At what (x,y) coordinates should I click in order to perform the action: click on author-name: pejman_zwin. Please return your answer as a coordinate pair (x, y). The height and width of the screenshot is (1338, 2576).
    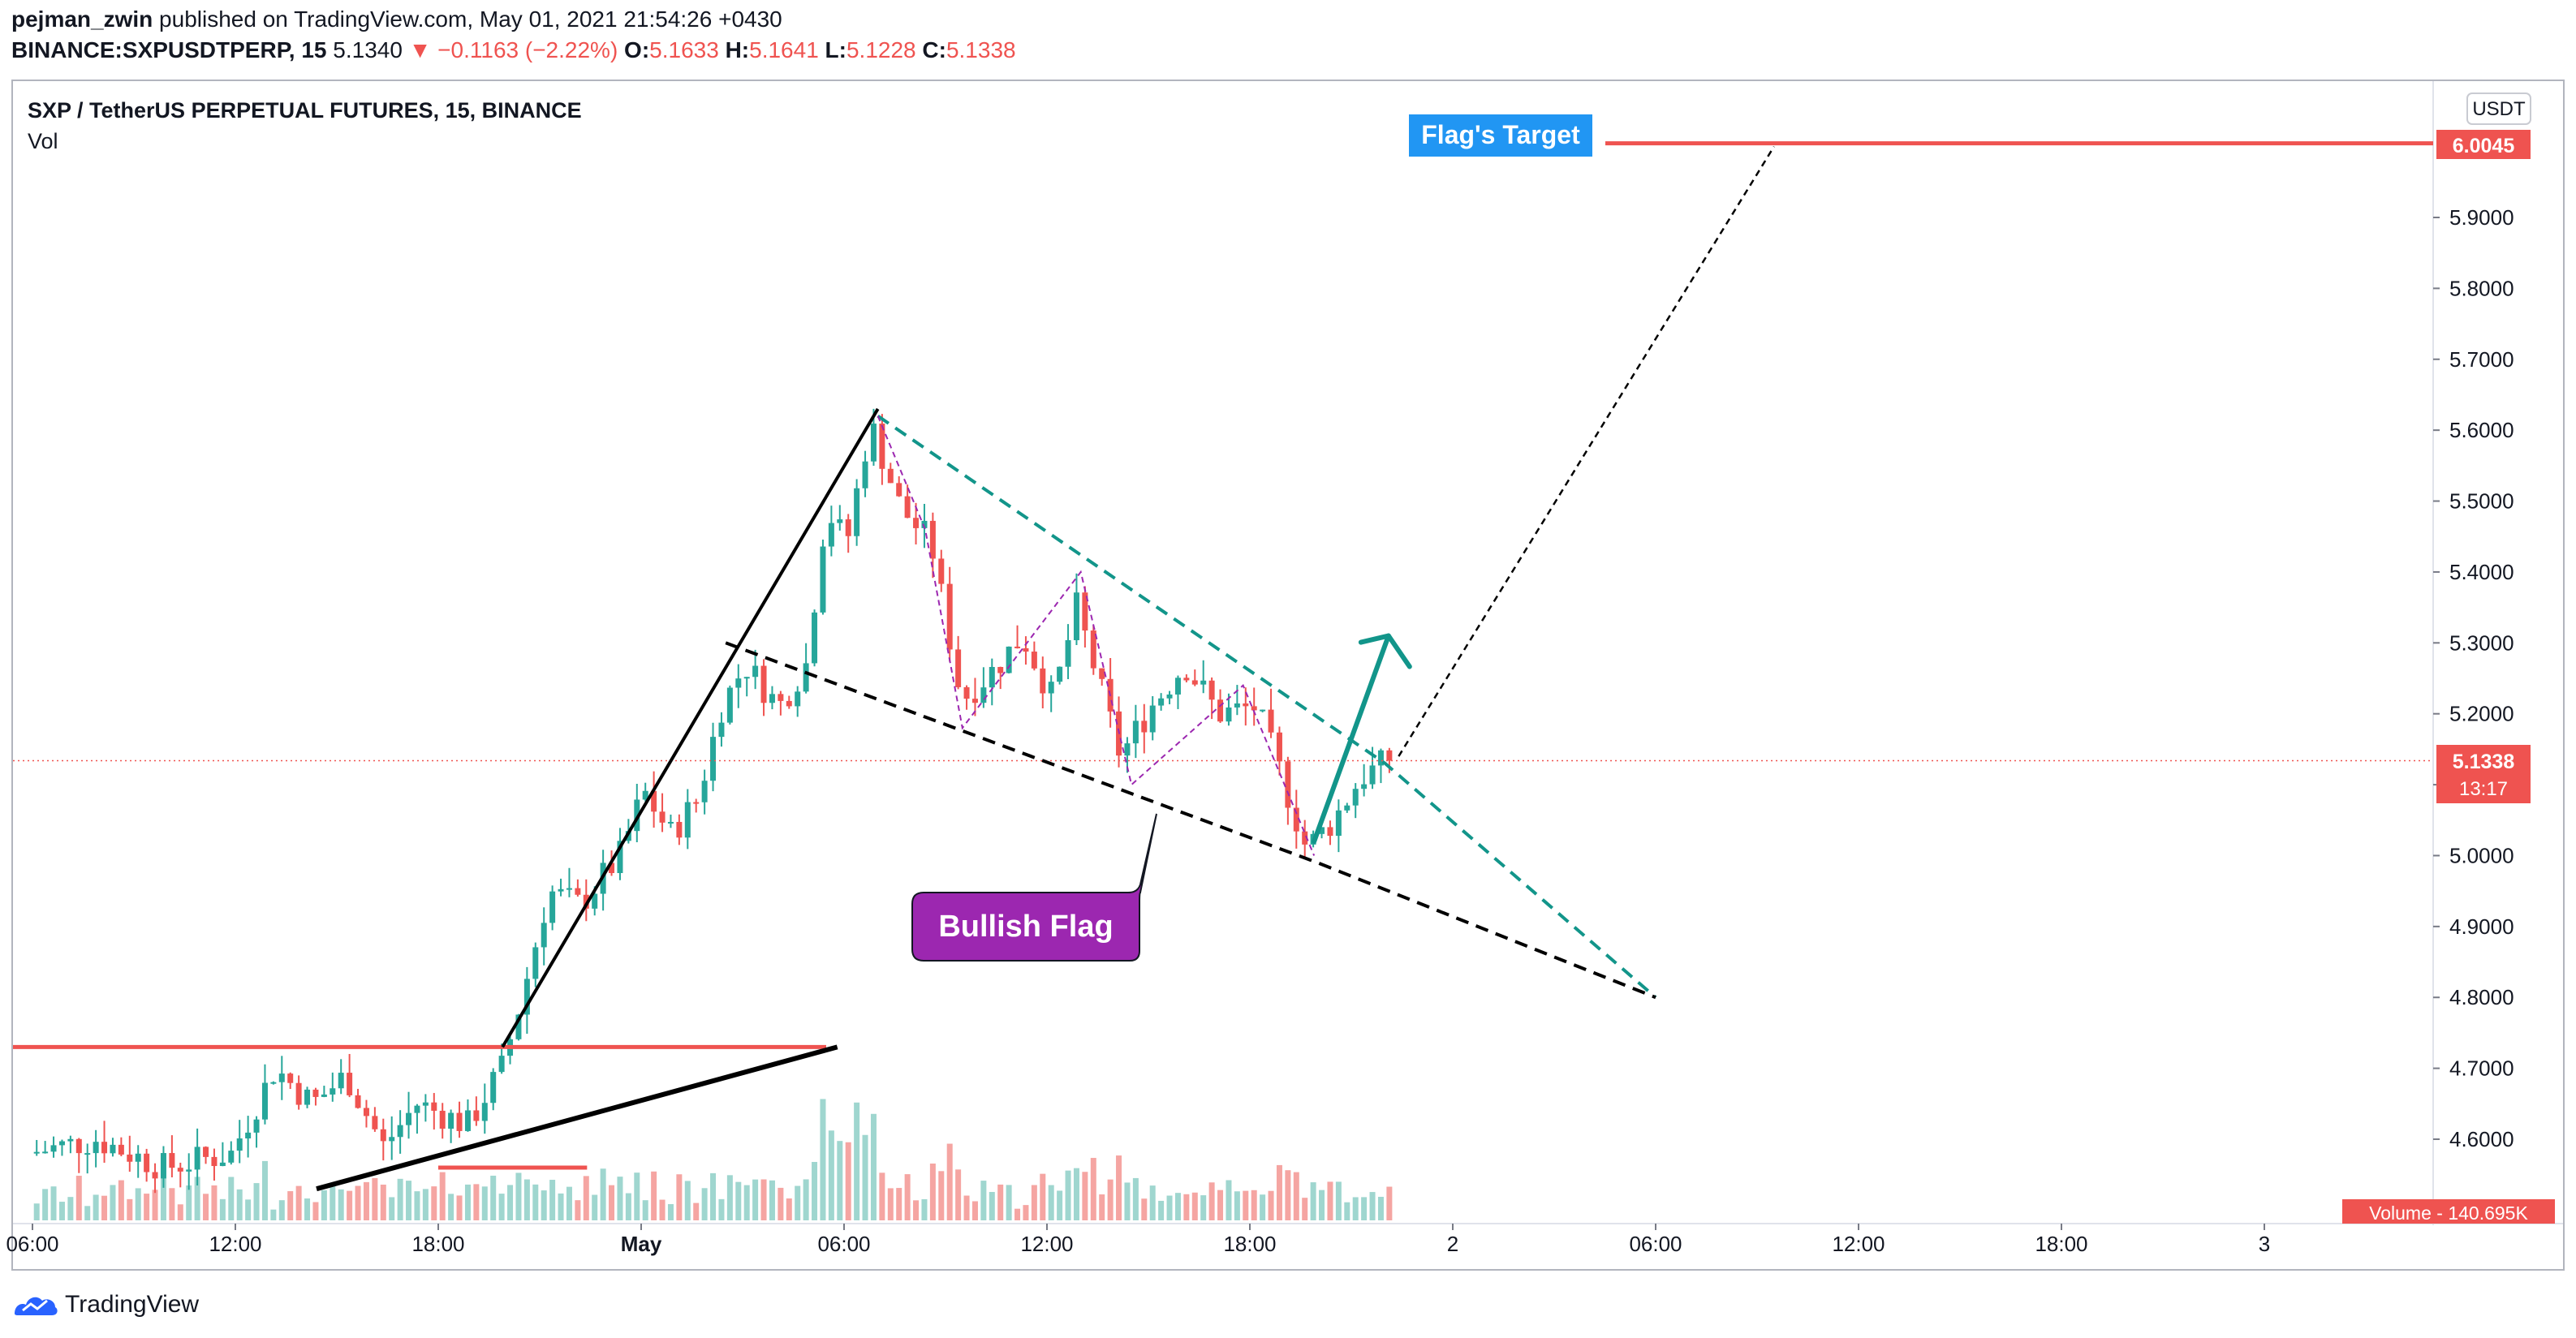
    Looking at the image, I should click on (82, 19).